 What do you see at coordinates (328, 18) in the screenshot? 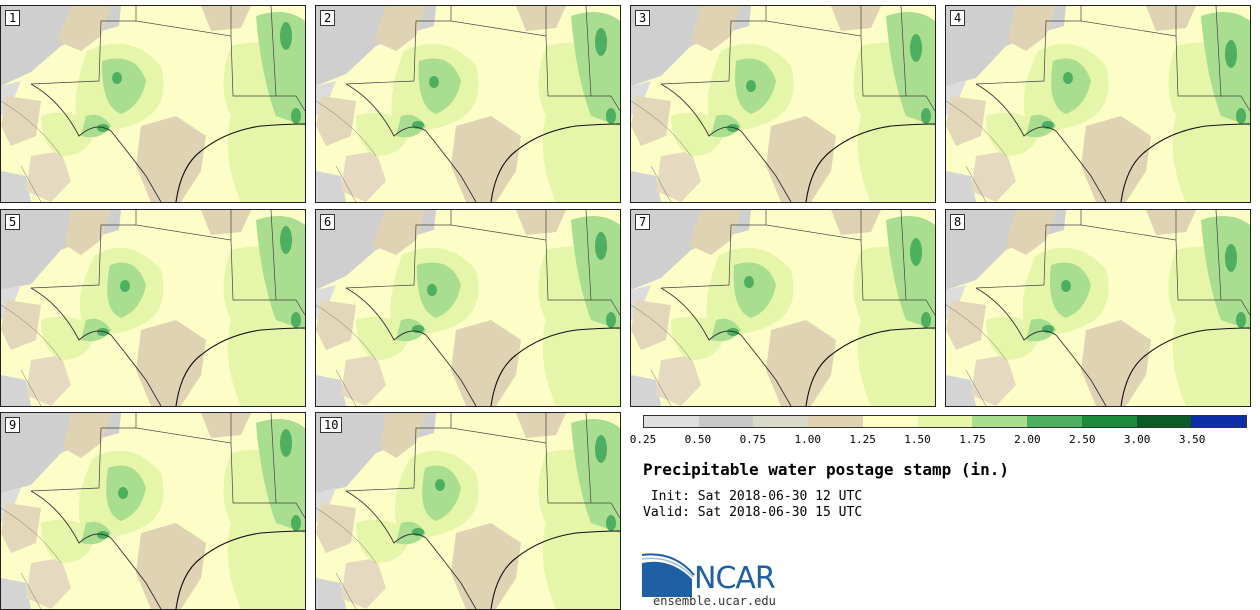
I see `member-label: 2` at bounding box center [328, 18].